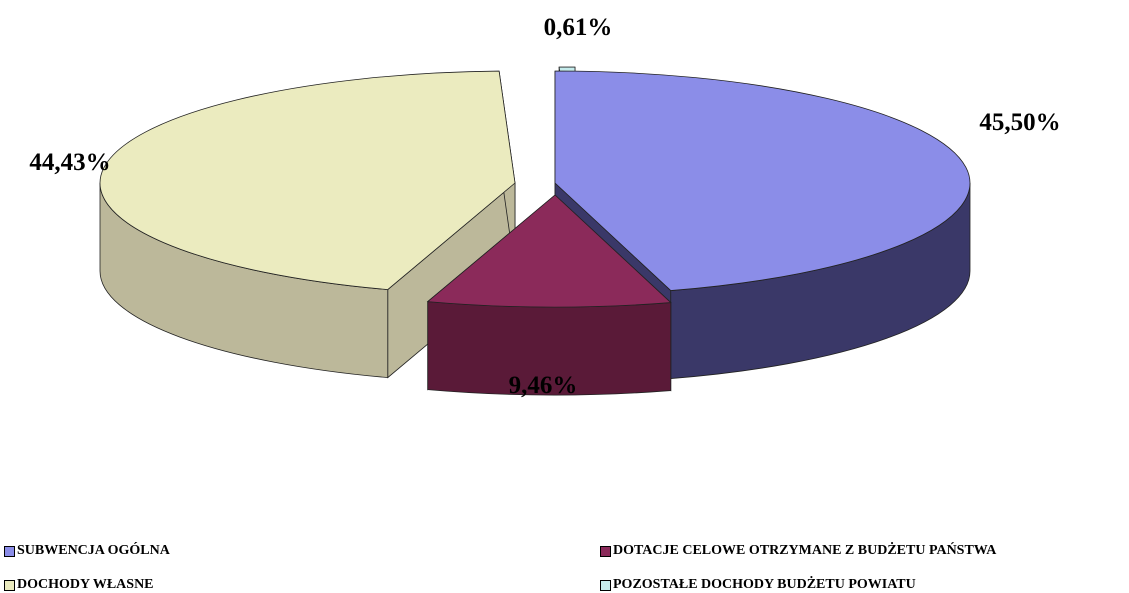  Describe the element at coordinates (764, 584) in the screenshot. I see `legend-label: POZOSTAŁE DOCHODY BUDŻETU POWIATU` at that location.